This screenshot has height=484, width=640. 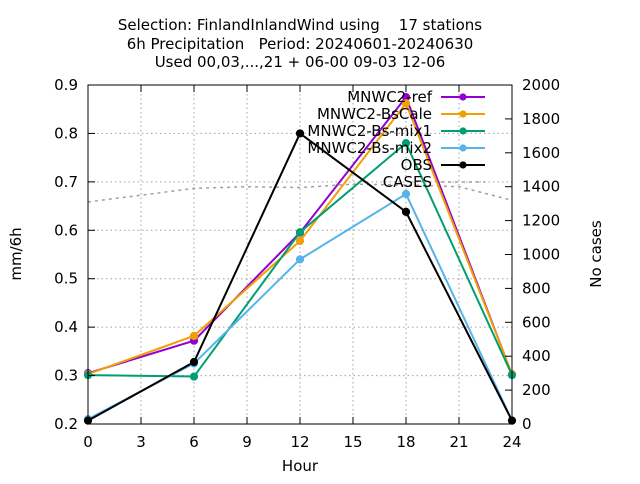 I want to click on x-tick-label: 3, so click(x=141, y=442).